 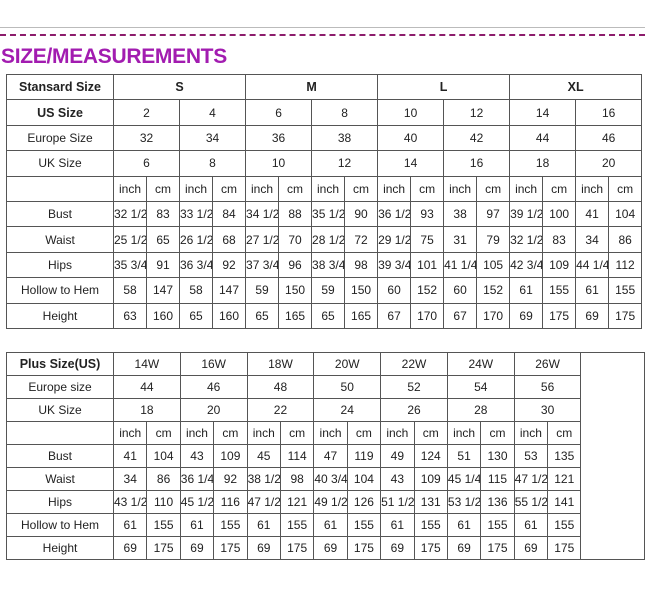 I want to click on size-value: 2, so click(x=146, y=112).